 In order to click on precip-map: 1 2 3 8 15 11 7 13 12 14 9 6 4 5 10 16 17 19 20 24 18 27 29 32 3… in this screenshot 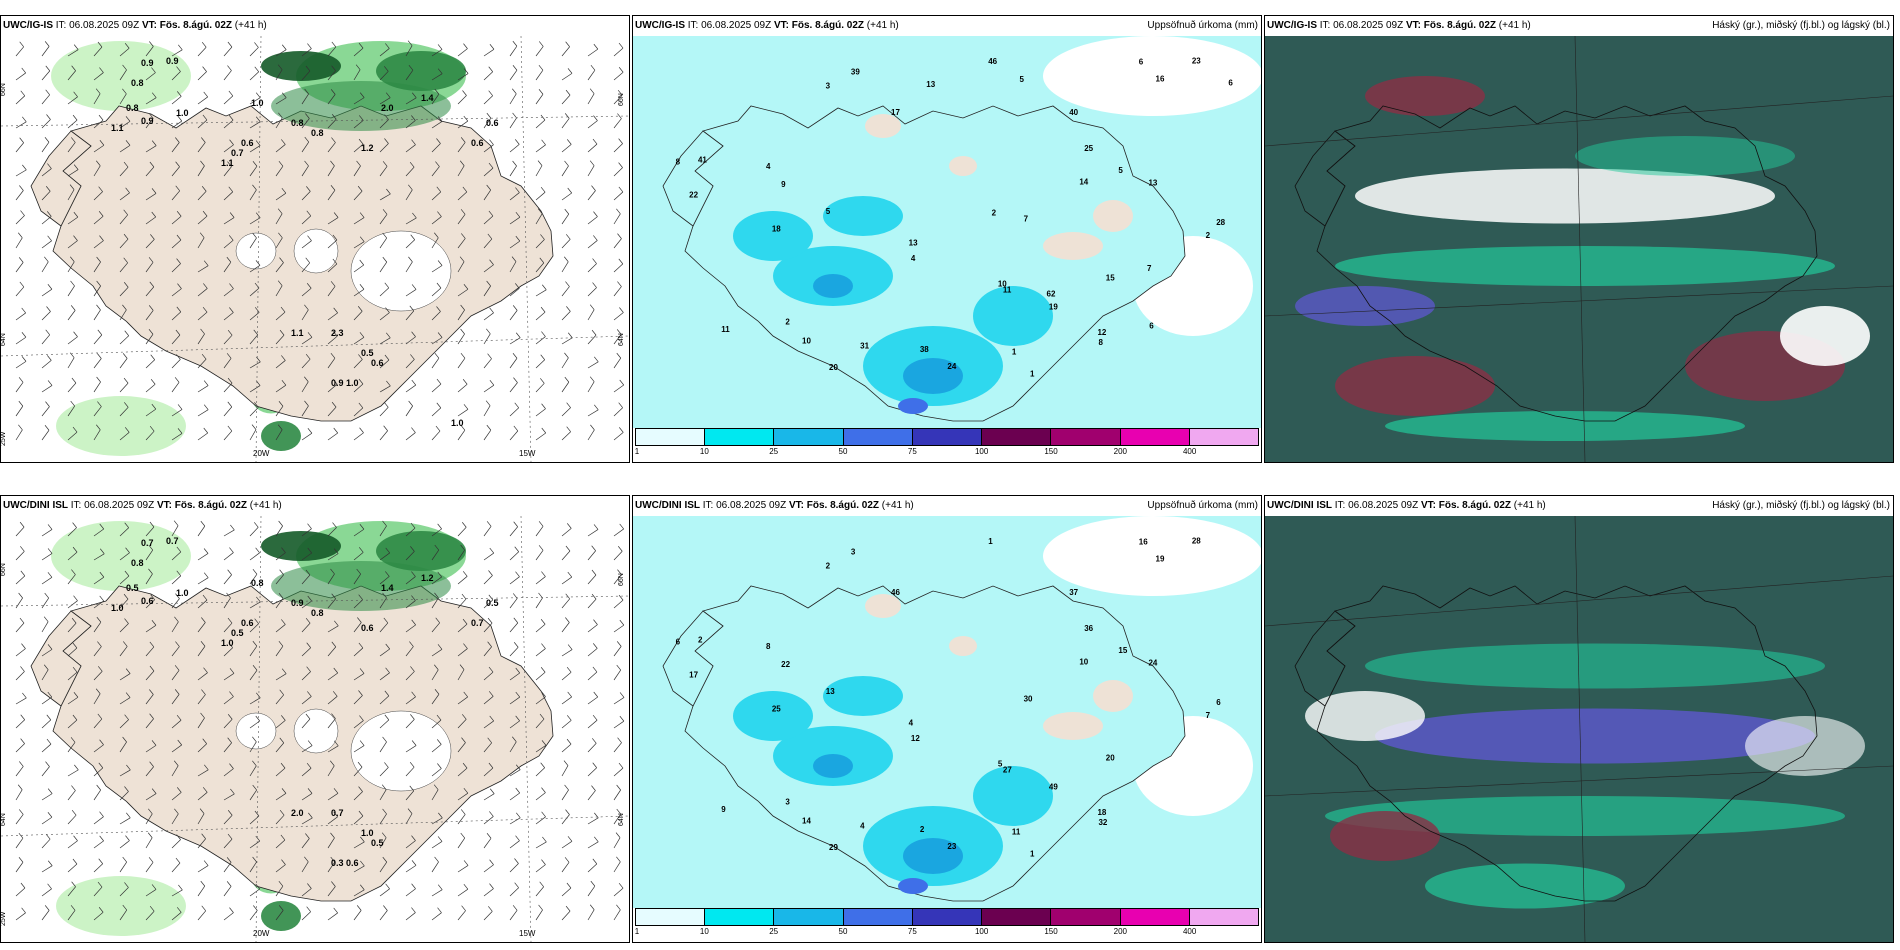, I will do `click(947, 729)`.